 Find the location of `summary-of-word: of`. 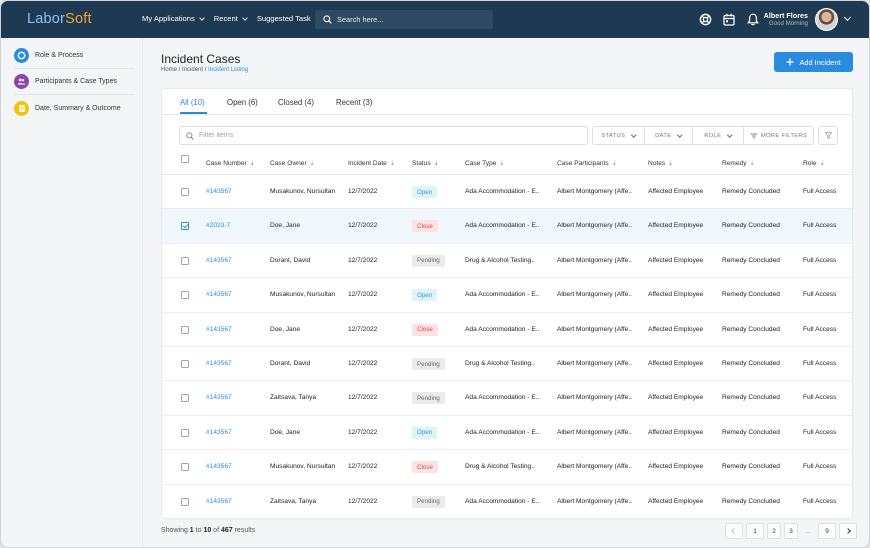

summary-of-word: of is located at coordinates (216, 530).